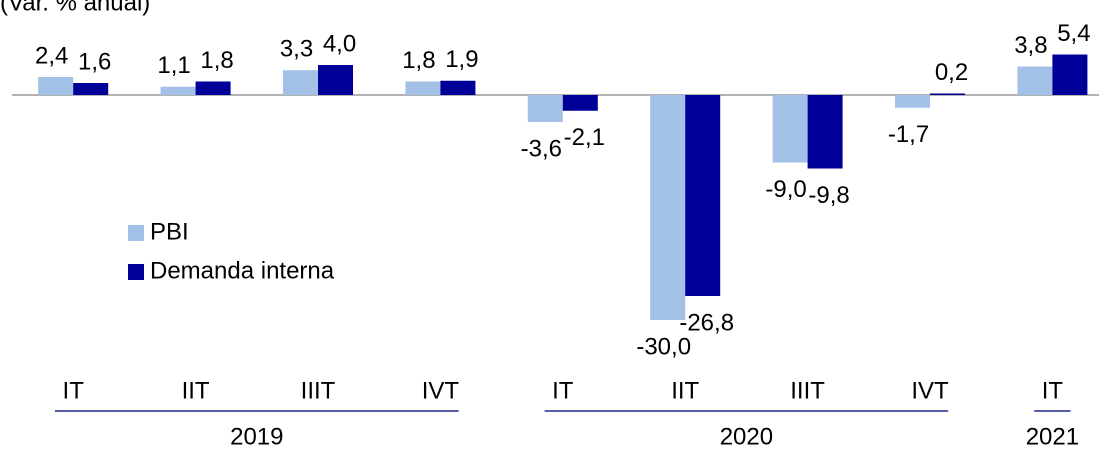 The height and width of the screenshot is (450, 1099). I want to click on value-label: -26,8, so click(706, 322).